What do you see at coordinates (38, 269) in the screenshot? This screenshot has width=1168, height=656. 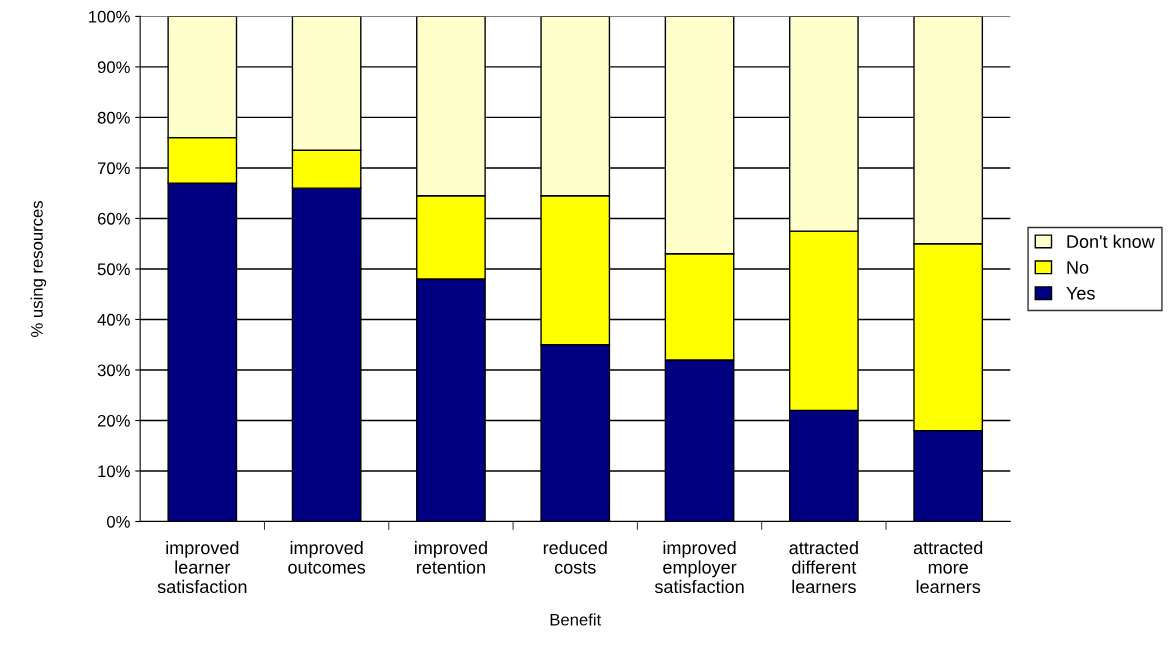 I see `y-axis-title: % using resources` at bounding box center [38, 269].